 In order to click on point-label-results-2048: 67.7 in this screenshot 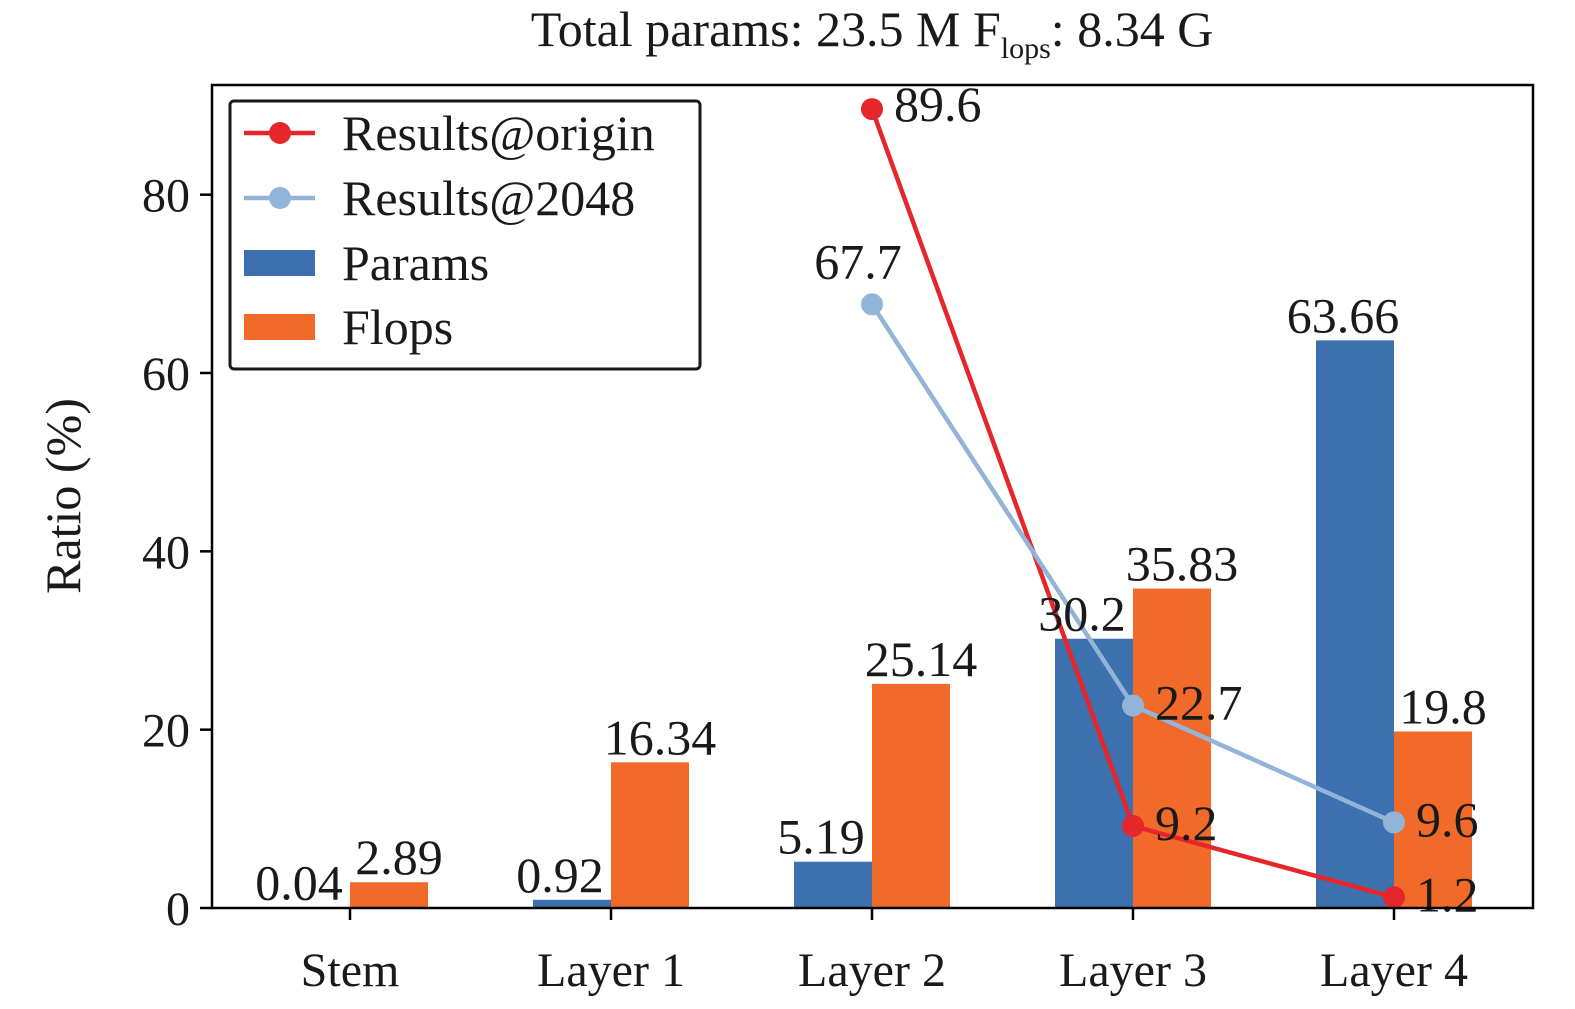, I will do `click(858, 261)`.